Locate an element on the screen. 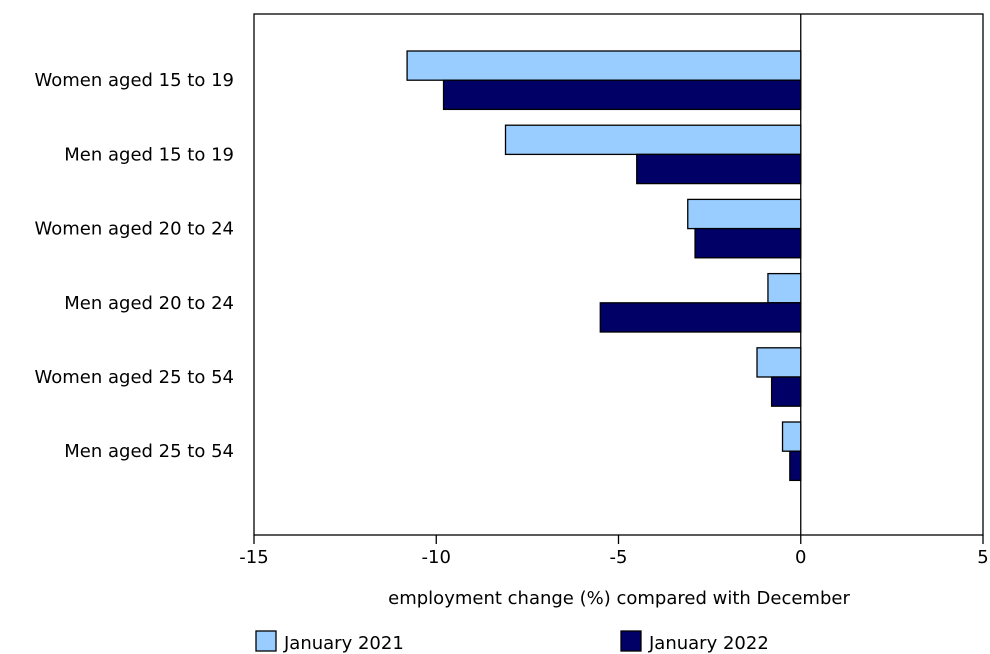  x-tick-label: -15 is located at coordinates (253, 557).